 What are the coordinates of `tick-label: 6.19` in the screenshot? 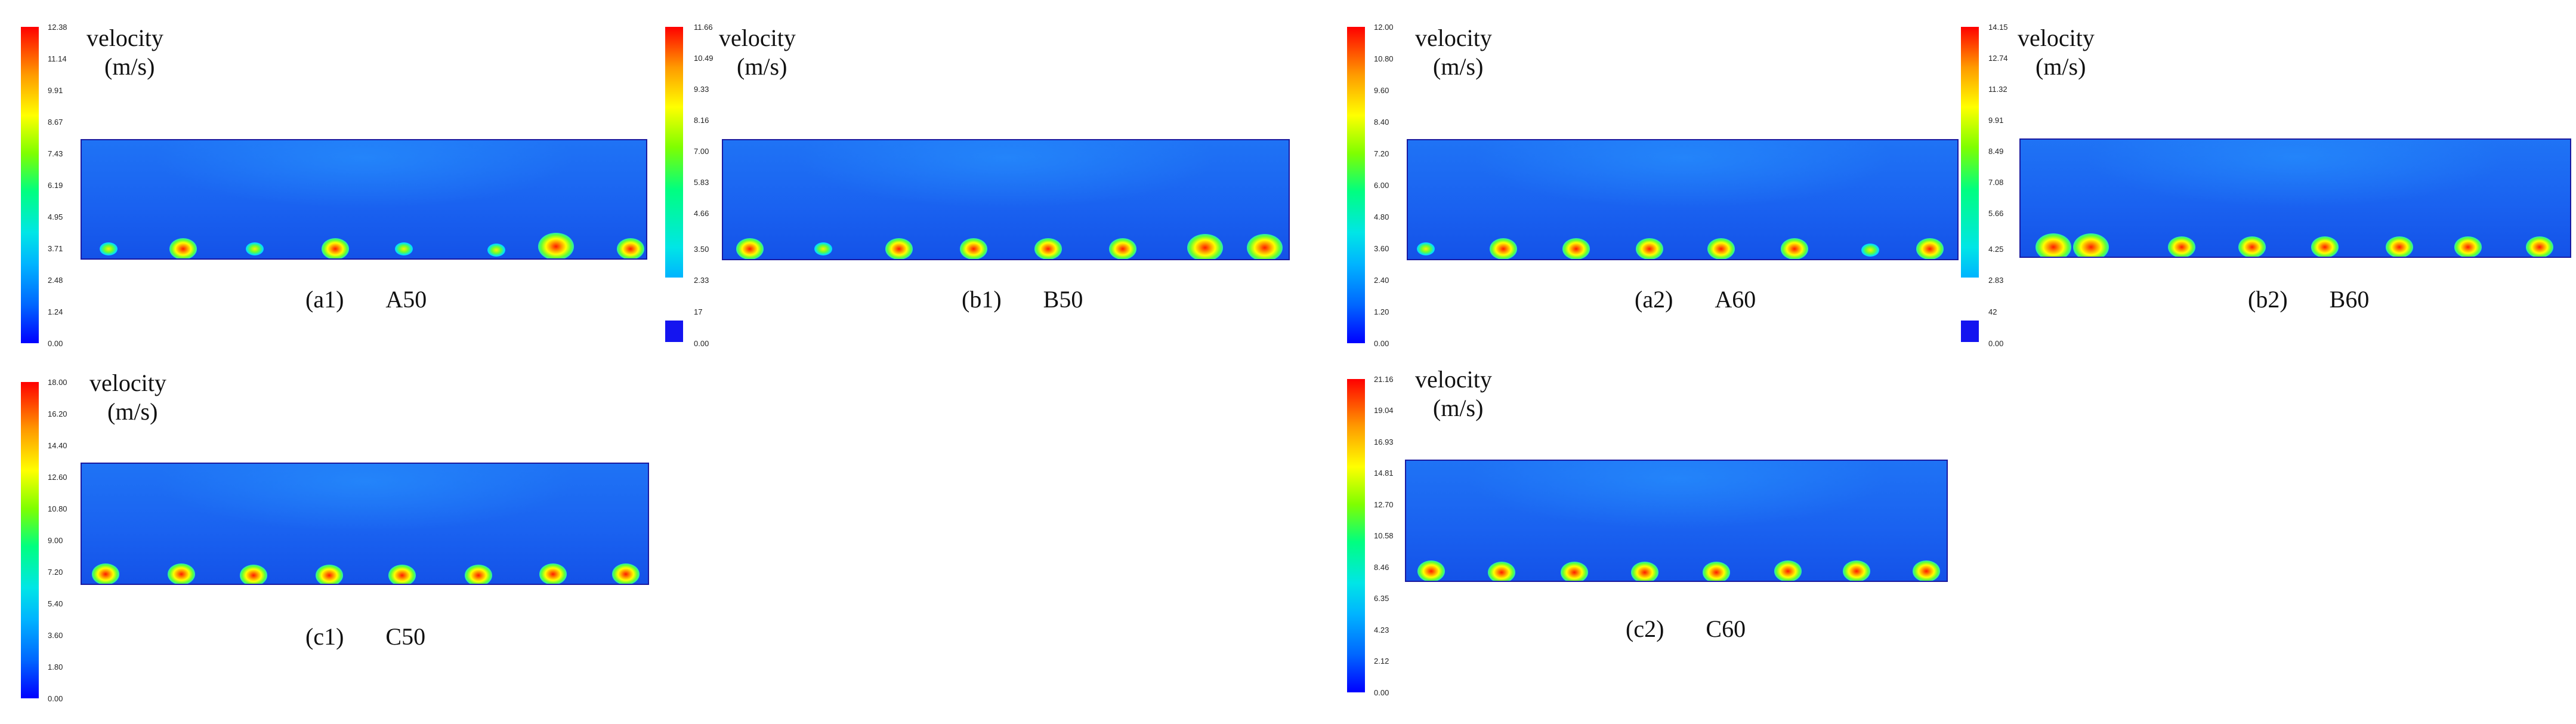 It's located at (55, 185).